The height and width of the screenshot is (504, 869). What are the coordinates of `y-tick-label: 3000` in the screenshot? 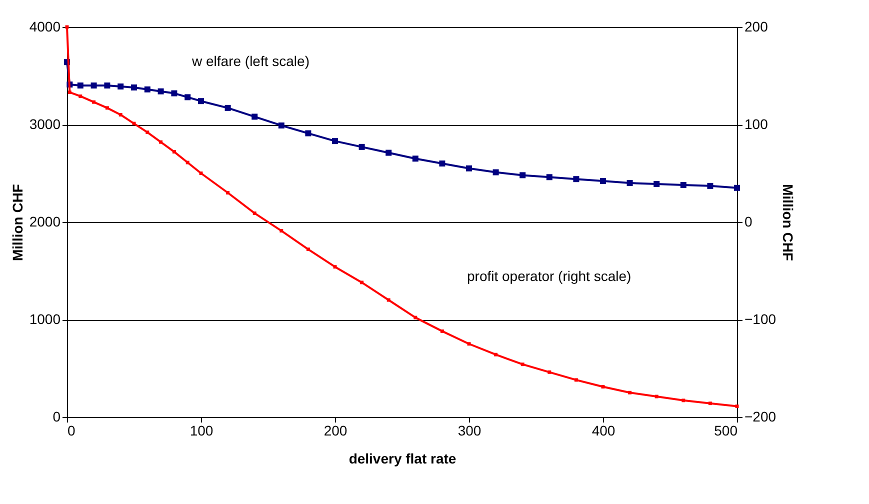 It's located at (45, 124).